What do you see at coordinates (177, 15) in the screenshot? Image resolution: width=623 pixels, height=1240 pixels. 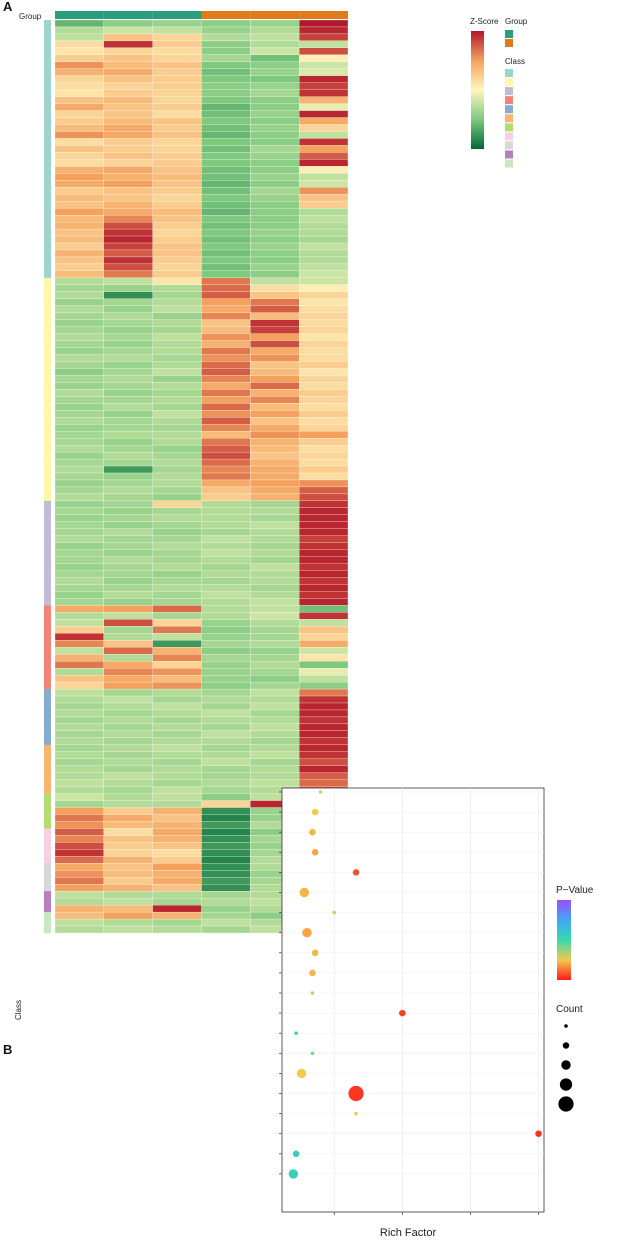 I see `group-annotation-cell` at bounding box center [177, 15].